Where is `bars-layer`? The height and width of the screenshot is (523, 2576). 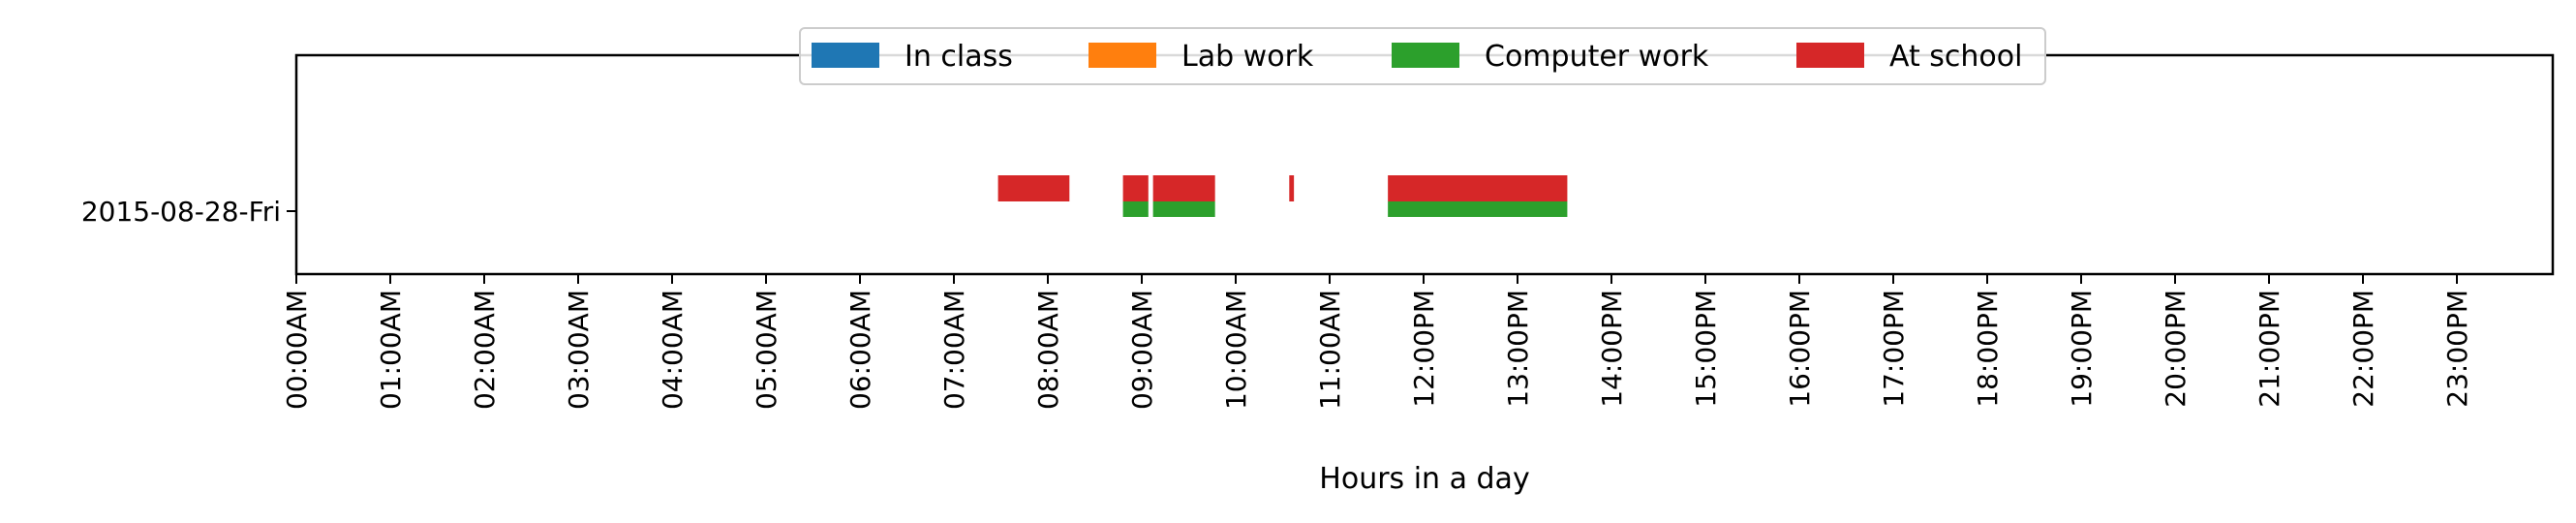 bars-layer is located at coordinates (1282, 196).